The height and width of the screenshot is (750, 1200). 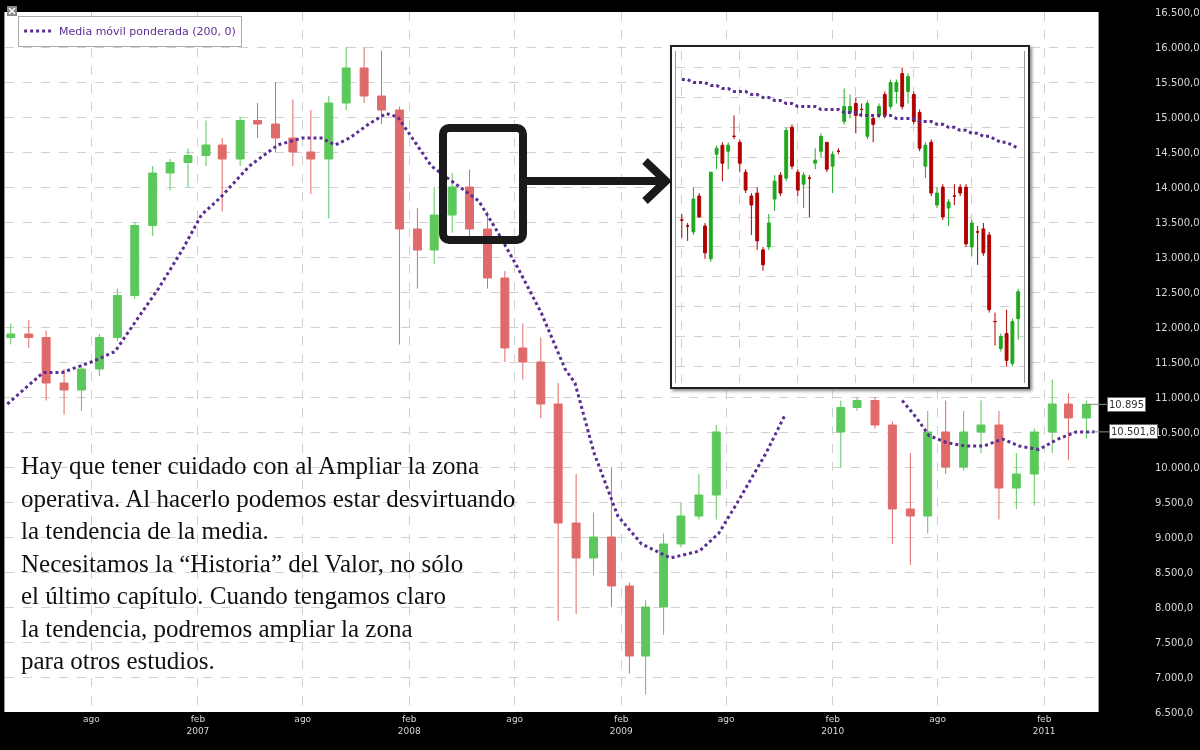 What do you see at coordinates (1174, 502) in the screenshot?
I see `y-tick-label: 9.500,0` at bounding box center [1174, 502].